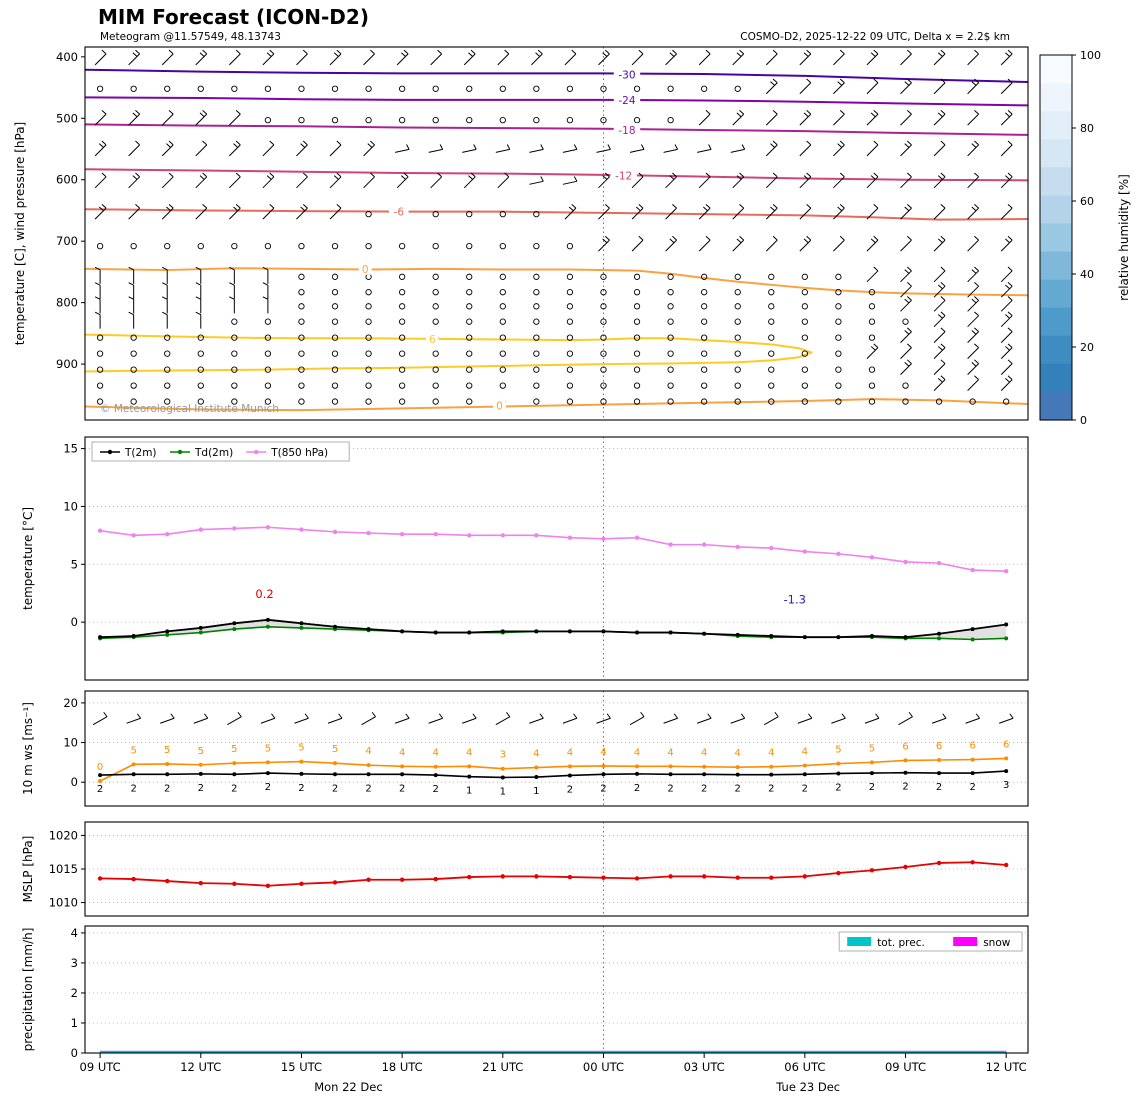 Image resolution: width=1148 pixels, height=1105 pixels. Describe the element at coordinates (536, 791) in the screenshot. I see `mean-wind-value-label: 1` at that location.